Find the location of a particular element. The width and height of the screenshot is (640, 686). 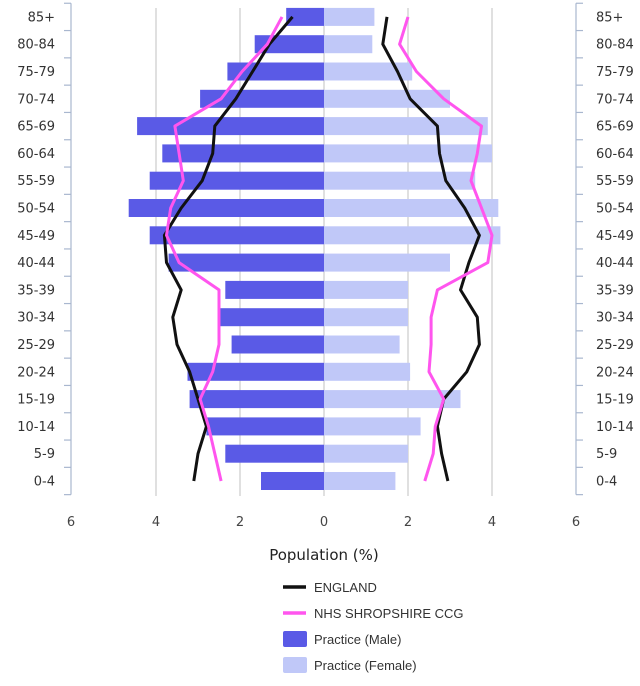

x-tick-label: 0 is located at coordinates (324, 522).